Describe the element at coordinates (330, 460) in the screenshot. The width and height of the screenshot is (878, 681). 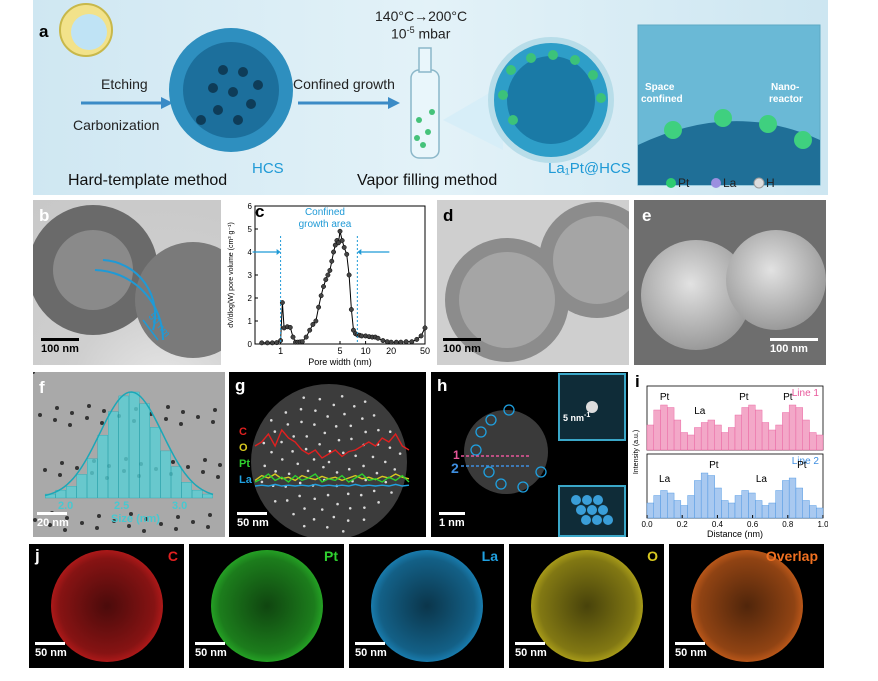
I see `haadf-linescan` at that location.